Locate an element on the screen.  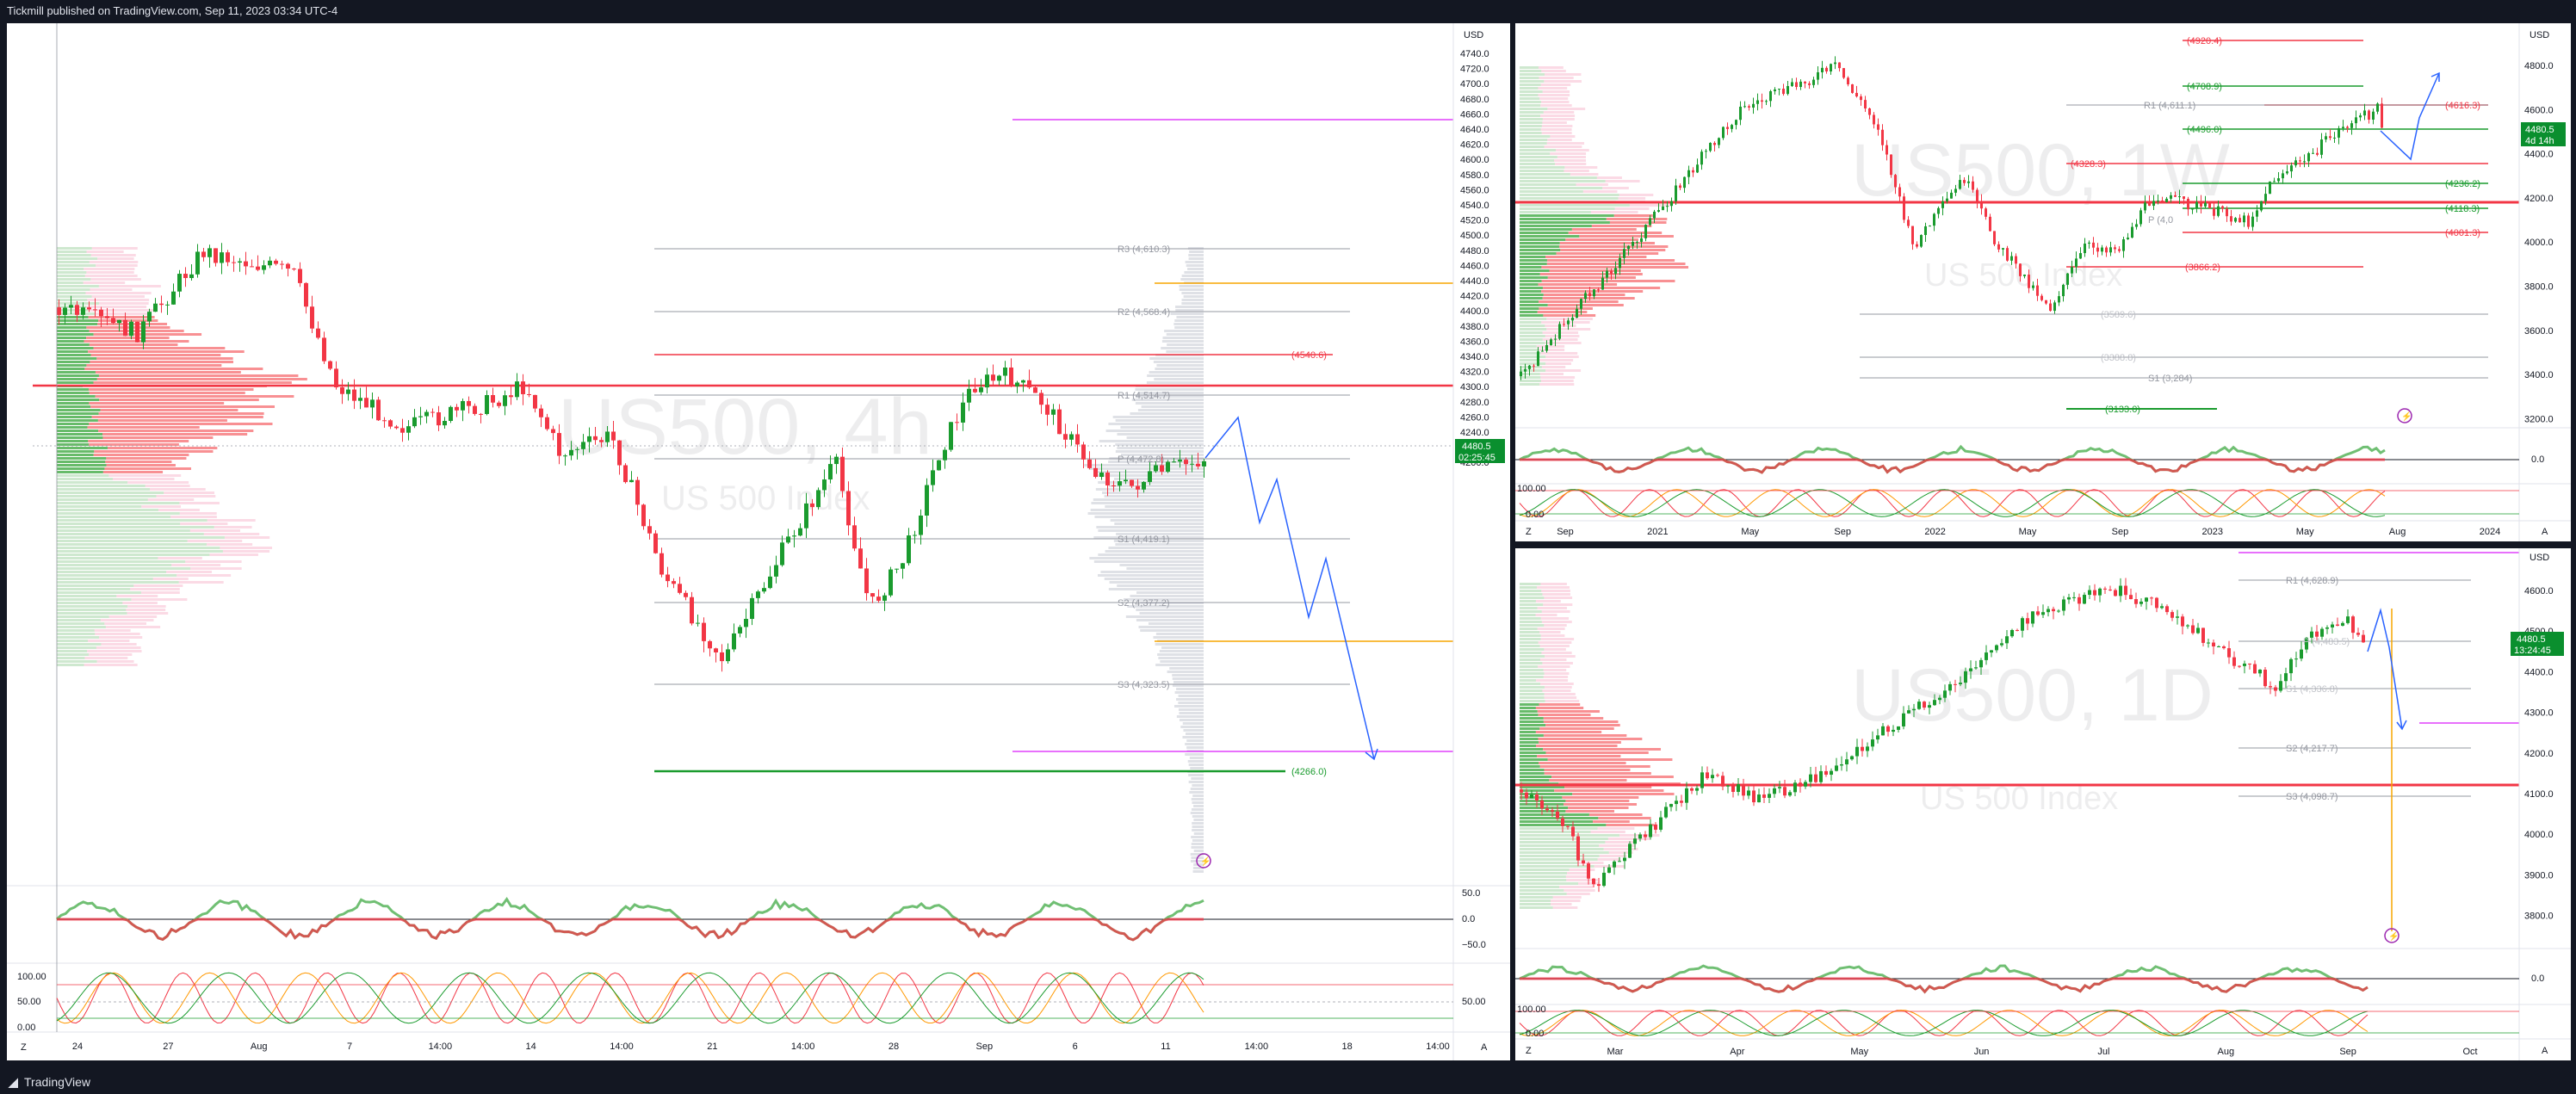
tradingview-logo-icon: ◢ is located at coordinates (13, 1082).